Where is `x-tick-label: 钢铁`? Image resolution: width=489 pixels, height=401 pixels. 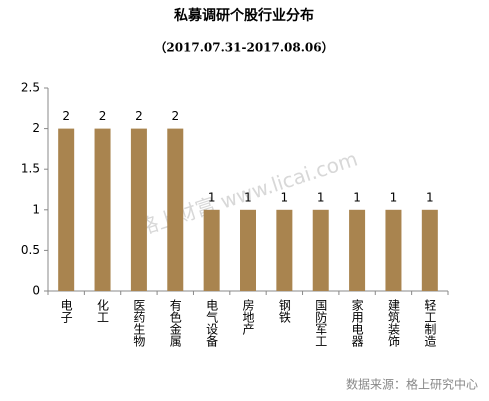 x-tick-label: 钢铁 is located at coordinates (284, 311).